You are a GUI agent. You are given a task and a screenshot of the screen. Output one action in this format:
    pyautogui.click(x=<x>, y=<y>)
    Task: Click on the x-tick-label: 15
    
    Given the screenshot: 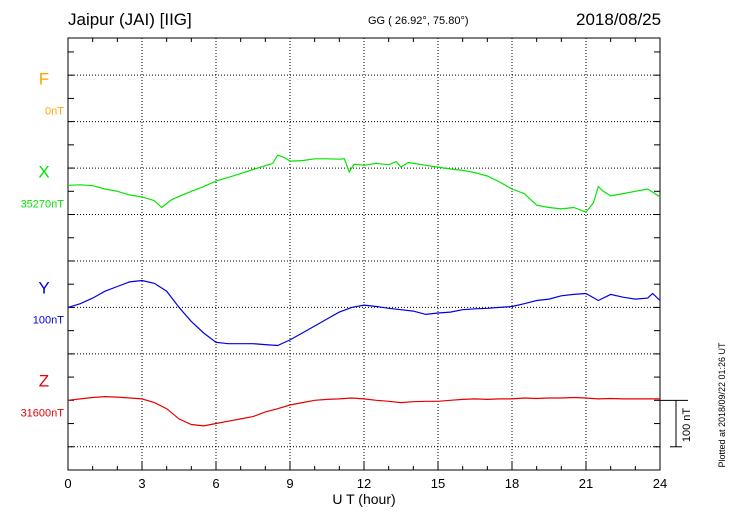 What is the action you would take?
    pyautogui.click(x=438, y=483)
    